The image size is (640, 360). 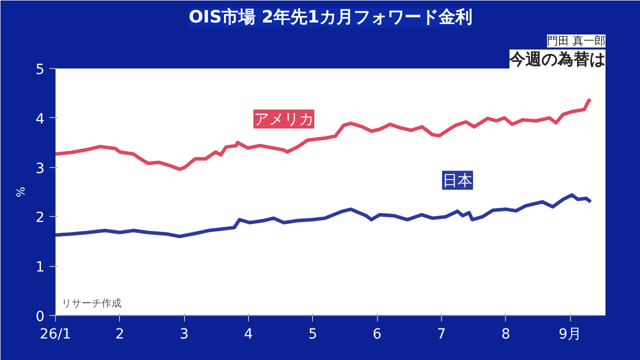 I want to click on x-tick-label: 9月, so click(x=570, y=334).